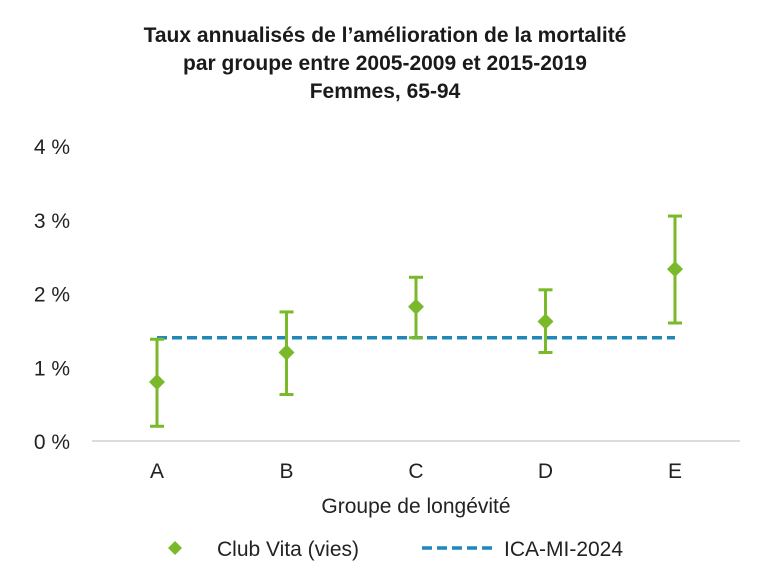  Describe the element at coordinates (675, 471) in the screenshot. I see `x-tick-label: E` at that location.